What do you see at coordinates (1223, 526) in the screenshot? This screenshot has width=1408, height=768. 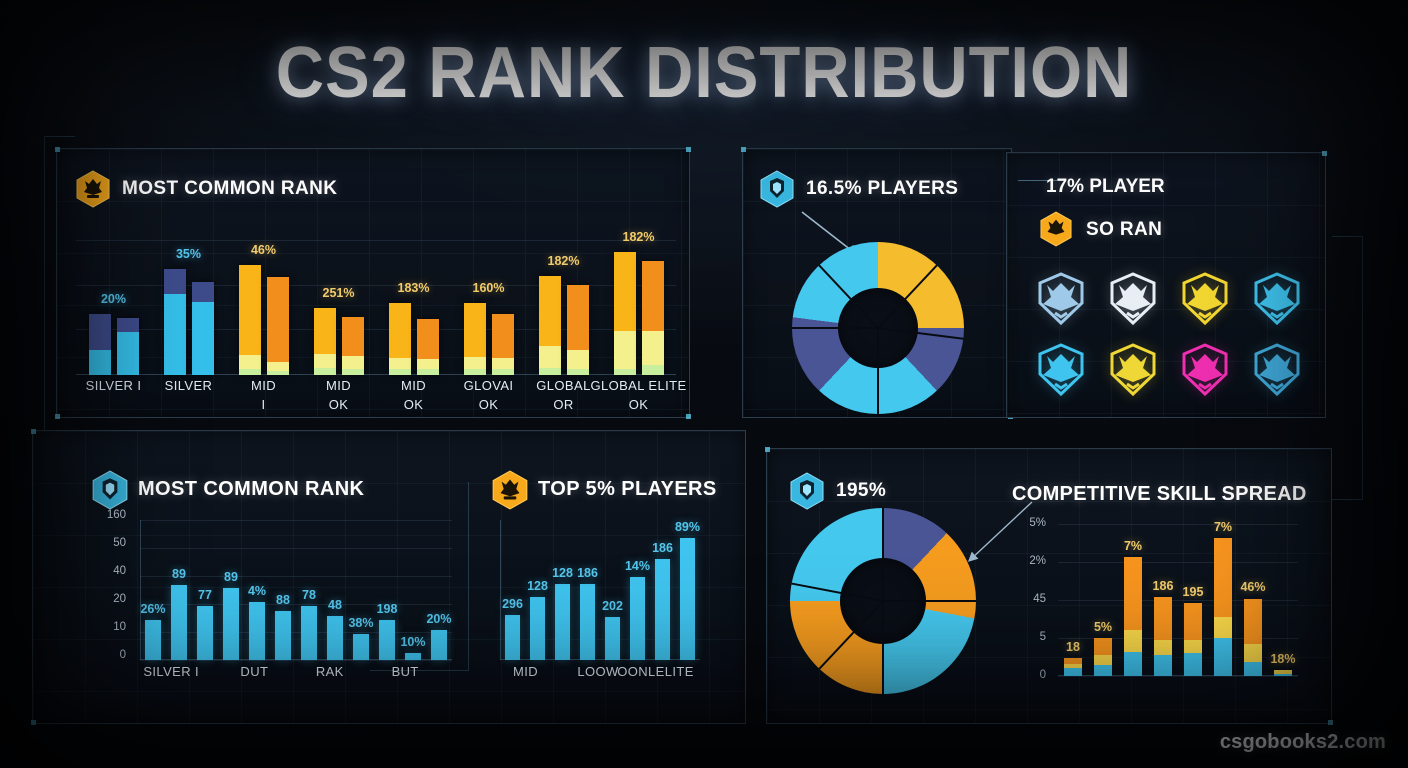 I see `bar-value-label: 7%` at bounding box center [1223, 526].